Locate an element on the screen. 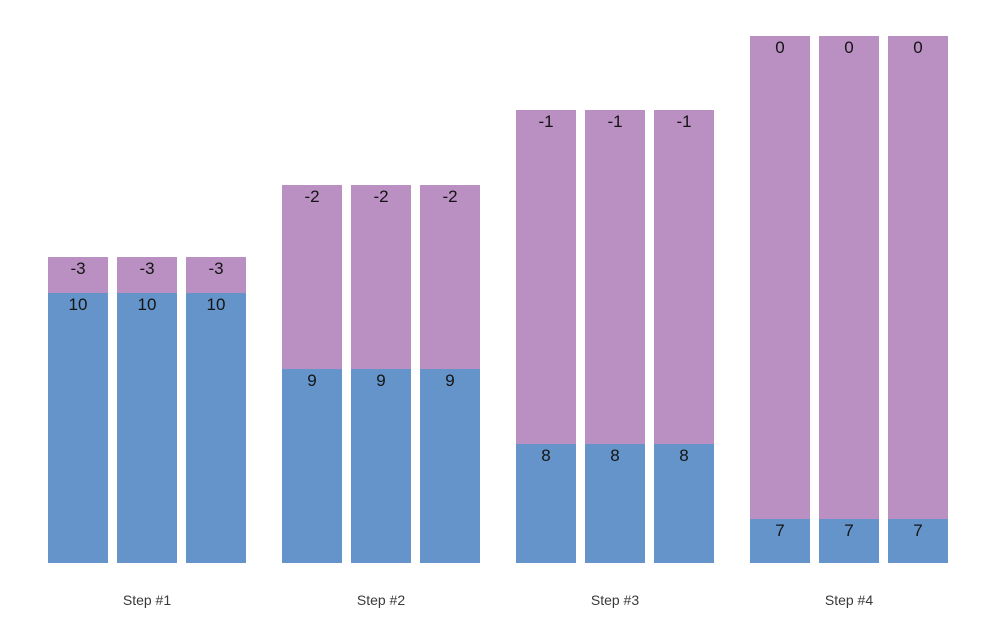  x-axis-category-label: Step #4 is located at coordinates (849, 600).